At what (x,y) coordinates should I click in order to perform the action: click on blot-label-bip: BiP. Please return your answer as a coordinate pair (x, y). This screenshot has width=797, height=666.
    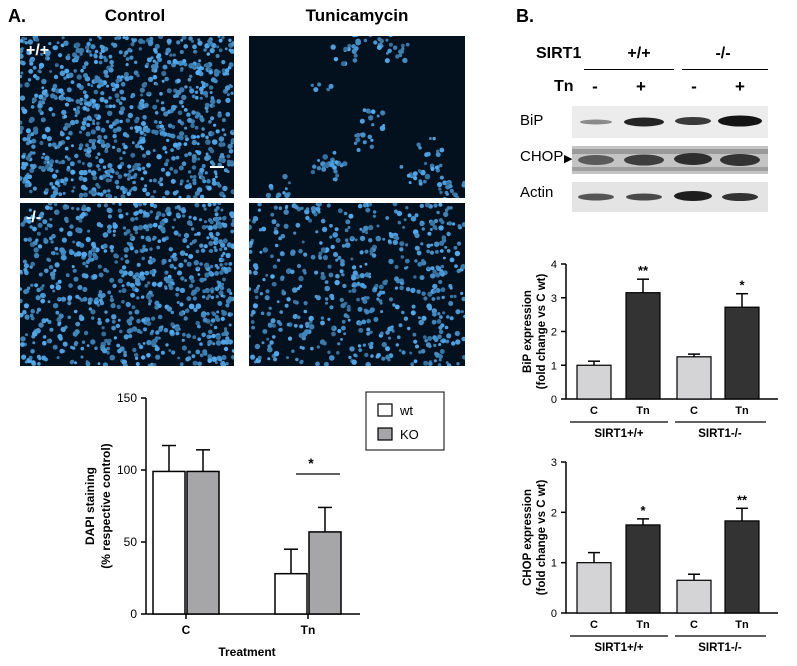
    Looking at the image, I should click on (532, 120).